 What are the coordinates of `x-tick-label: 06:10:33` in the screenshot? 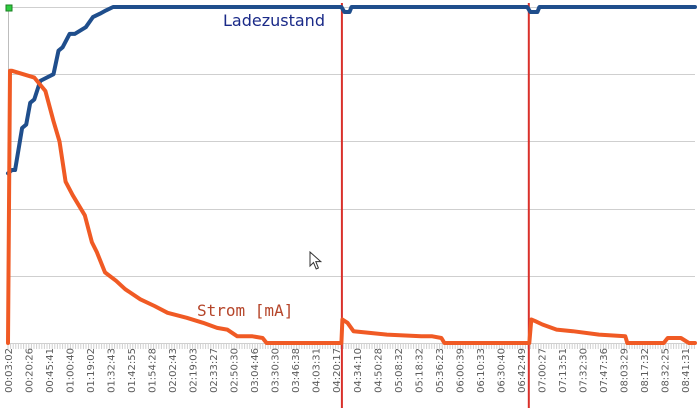 It's located at (481, 370).